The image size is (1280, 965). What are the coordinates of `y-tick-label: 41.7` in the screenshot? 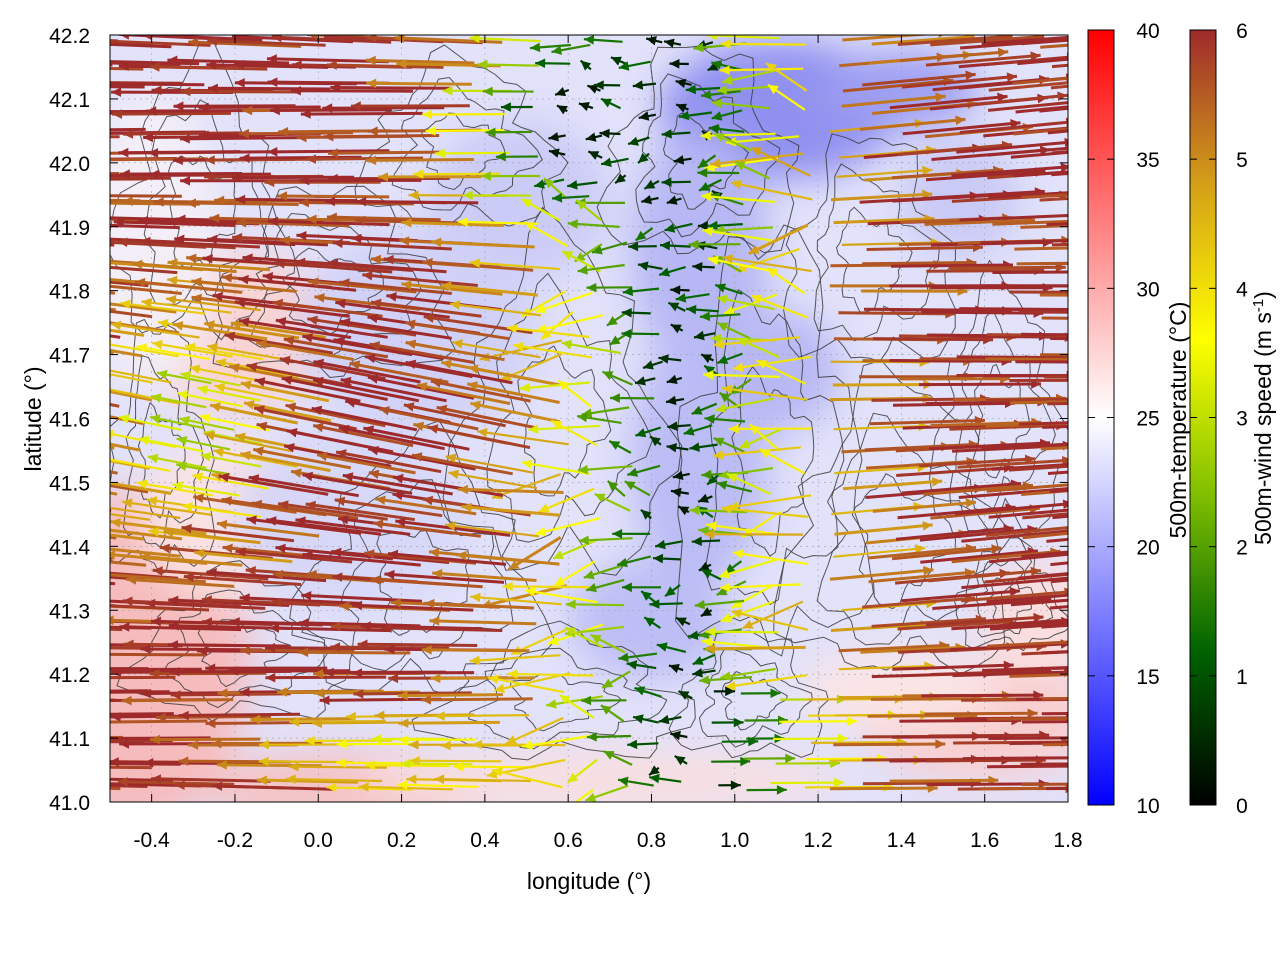 It's located at (69, 356).